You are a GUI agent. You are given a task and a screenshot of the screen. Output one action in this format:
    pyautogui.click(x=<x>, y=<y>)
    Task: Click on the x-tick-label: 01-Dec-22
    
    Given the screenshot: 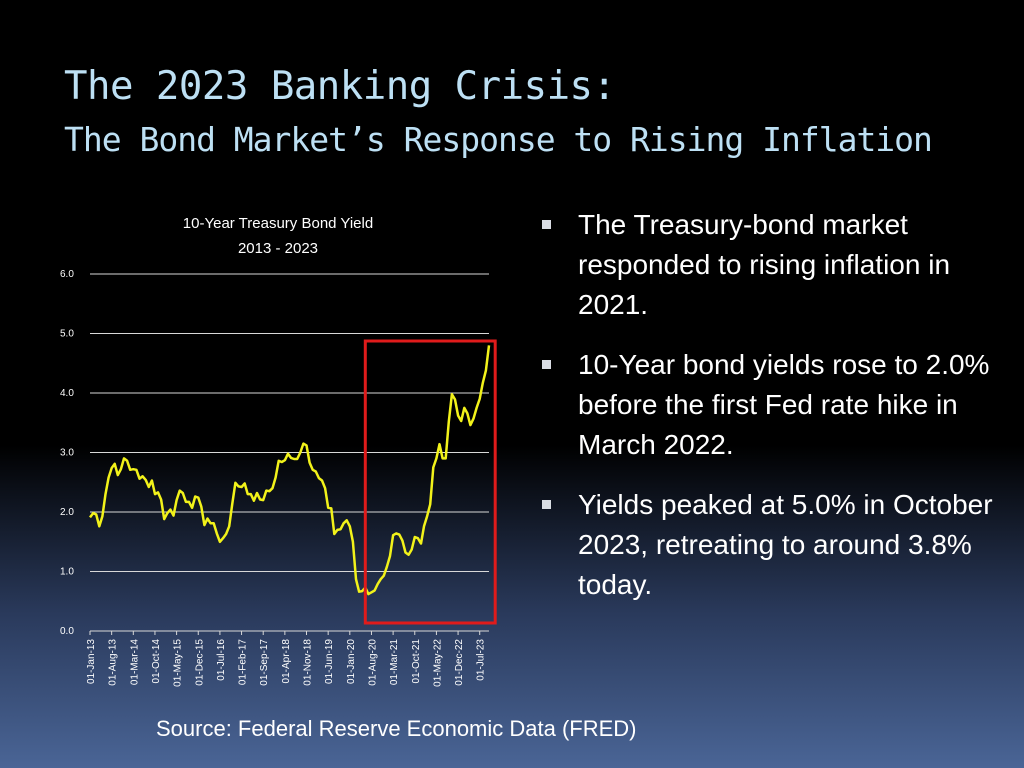 What is the action you would take?
    pyautogui.click(x=459, y=662)
    